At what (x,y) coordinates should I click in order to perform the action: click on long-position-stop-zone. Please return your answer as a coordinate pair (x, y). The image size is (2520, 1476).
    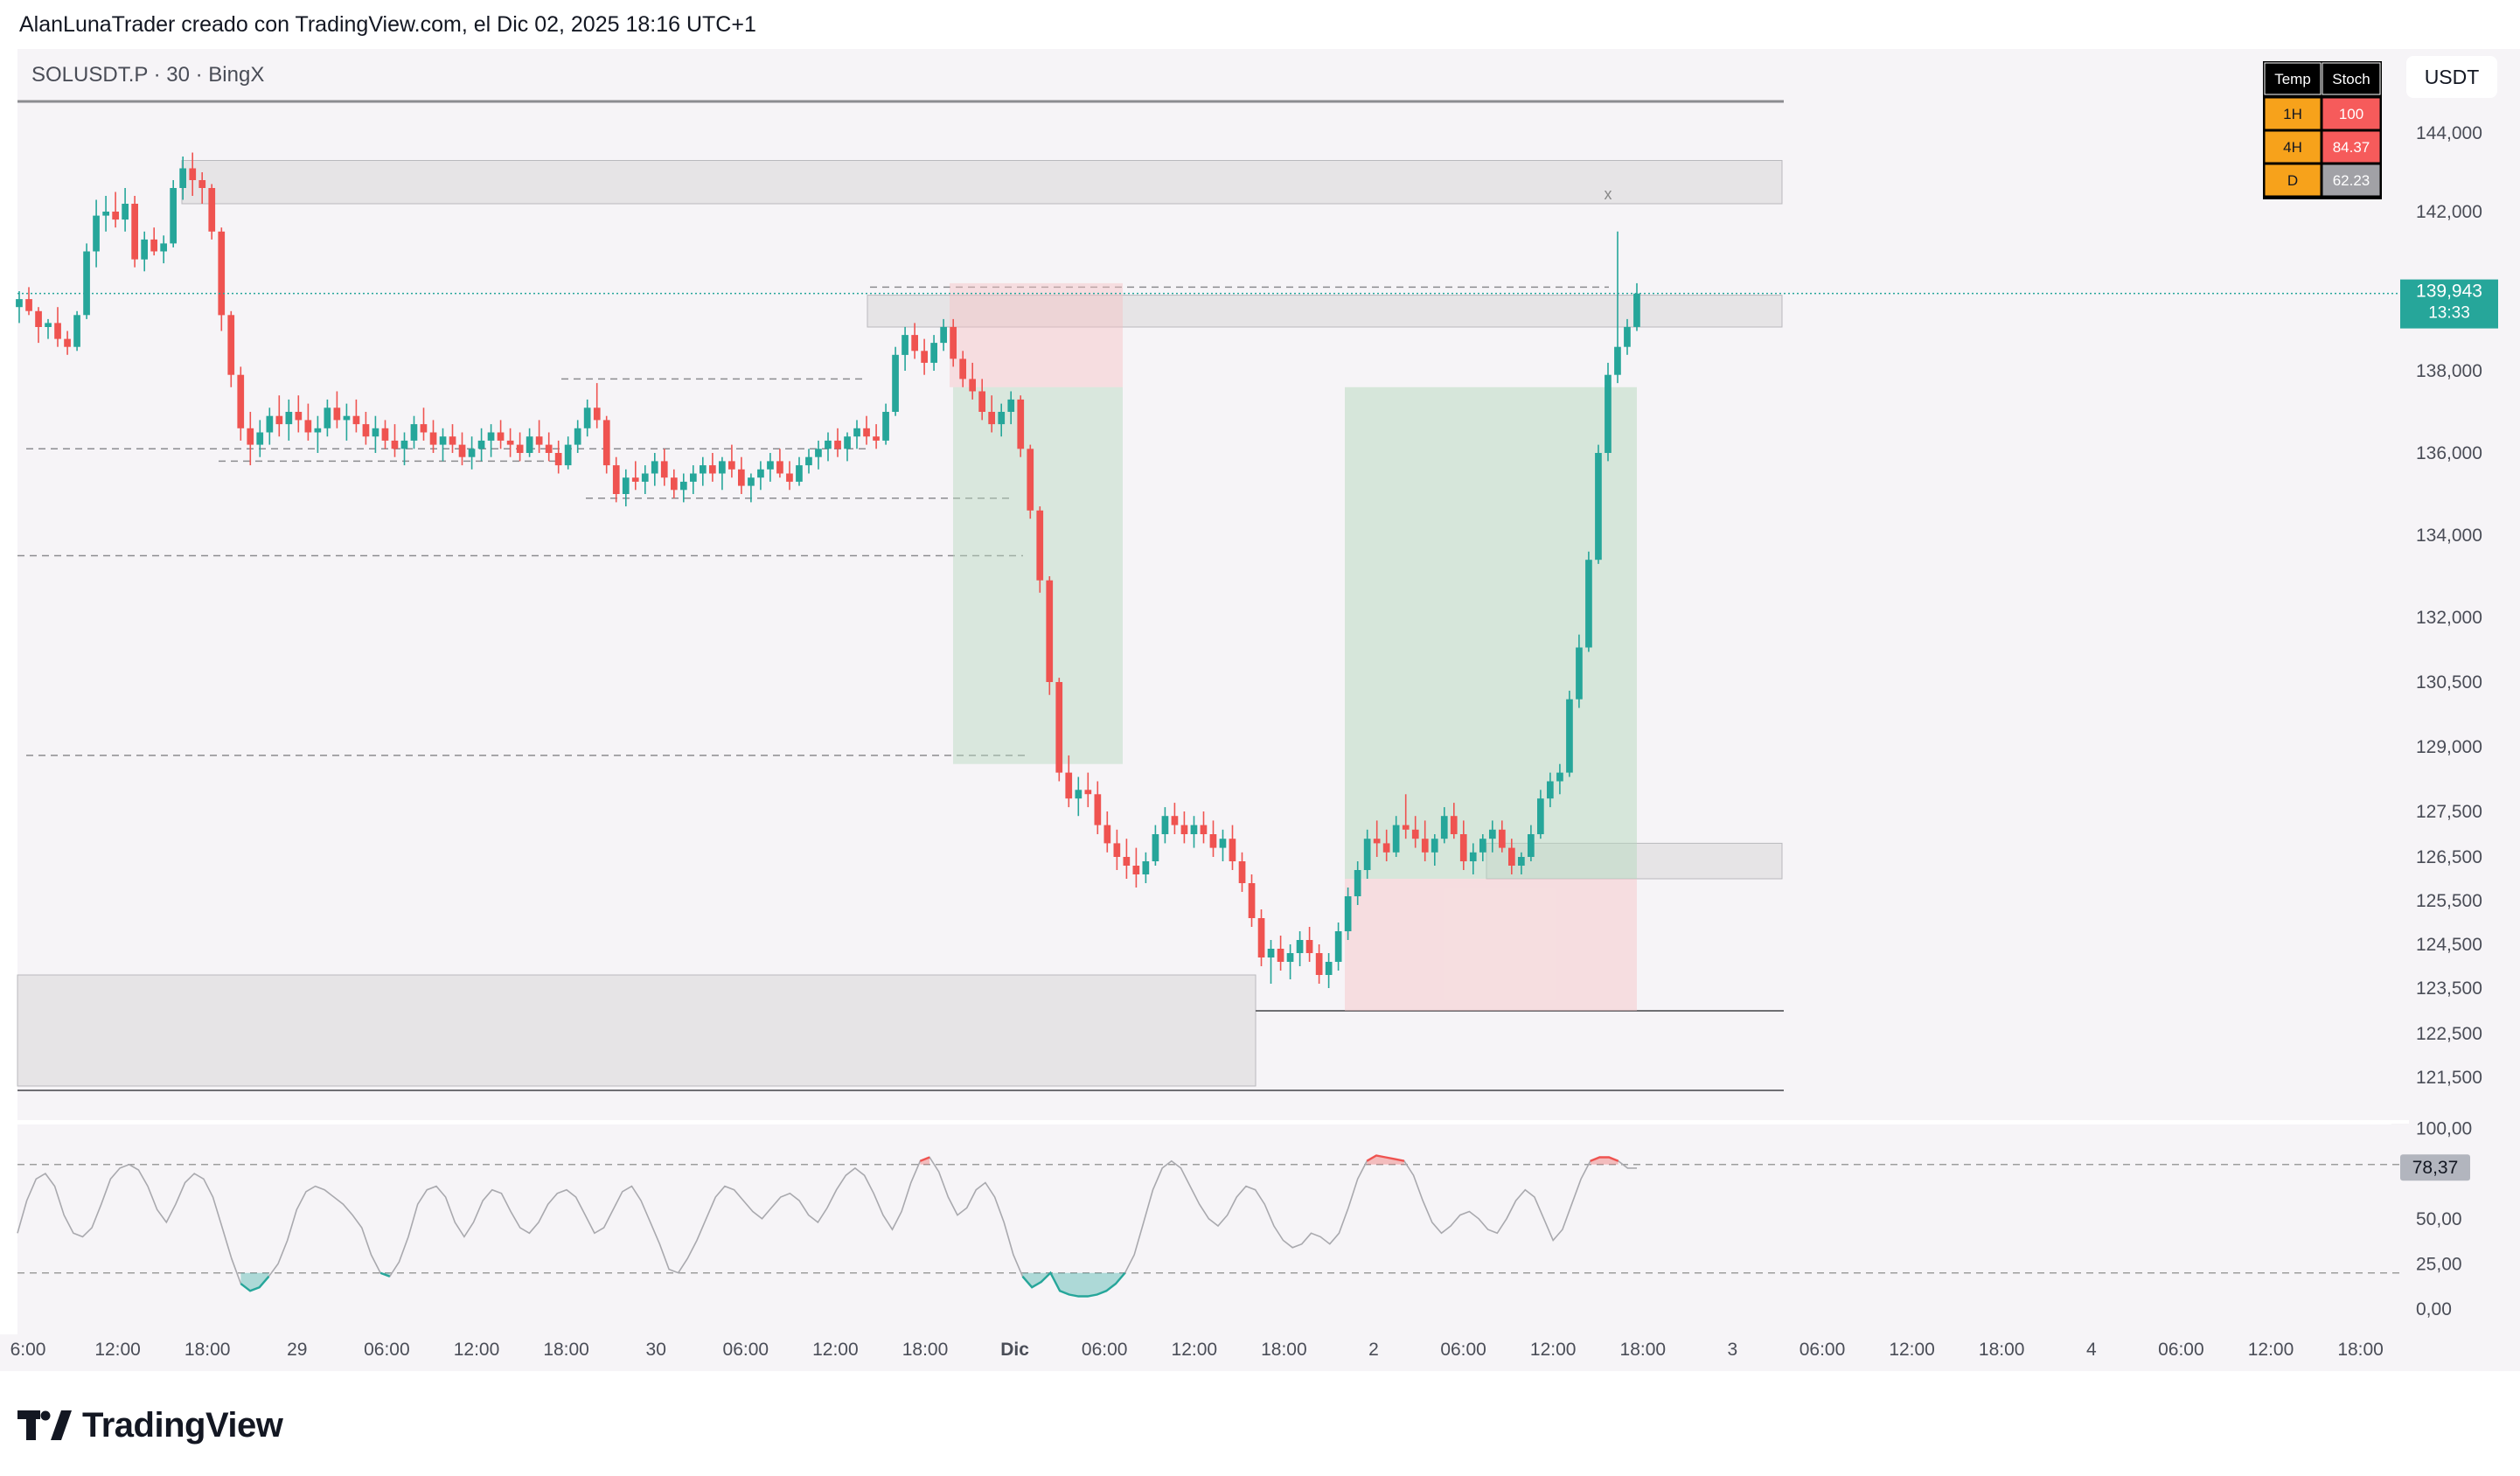
    Looking at the image, I should click on (1491, 945).